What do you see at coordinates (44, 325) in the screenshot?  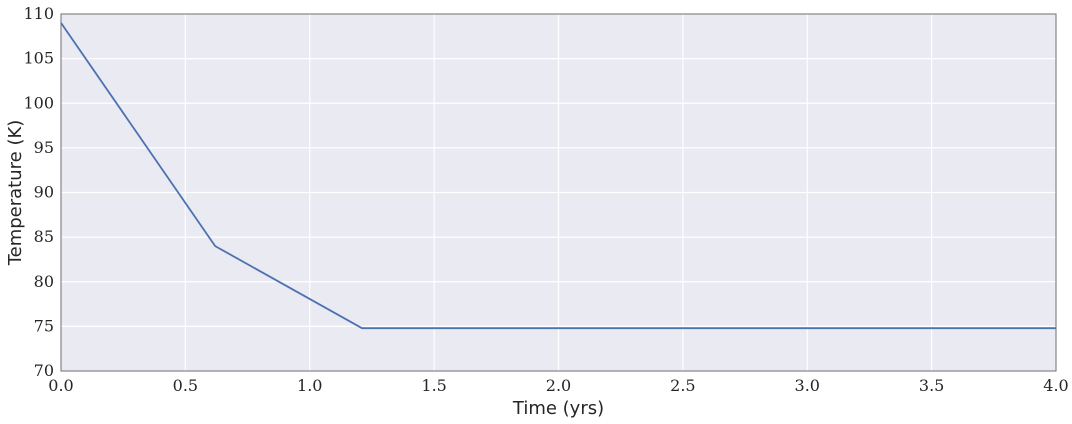 I see `y-tick-label: 75` at bounding box center [44, 325].